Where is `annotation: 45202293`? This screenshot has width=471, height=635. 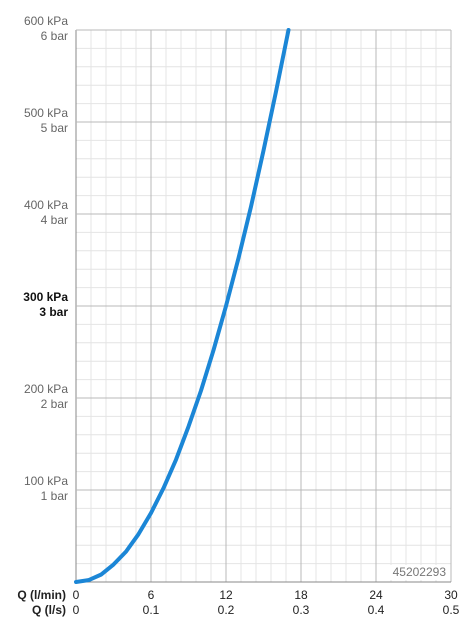
annotation: 45202293 is located at coordinates (420, 572).